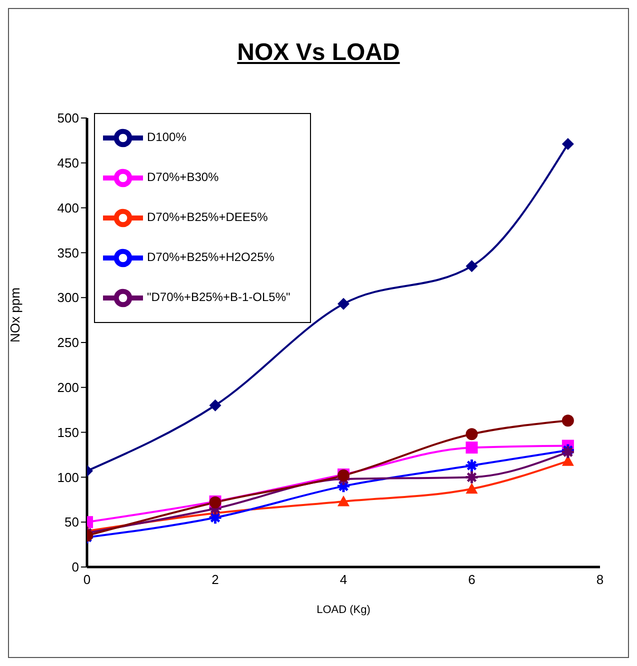  What do you see at coordinates (207, 217) in the screenshot?
I see `legend-label: D70%+B25%+DEE5%` at bounding box center [207, 217].